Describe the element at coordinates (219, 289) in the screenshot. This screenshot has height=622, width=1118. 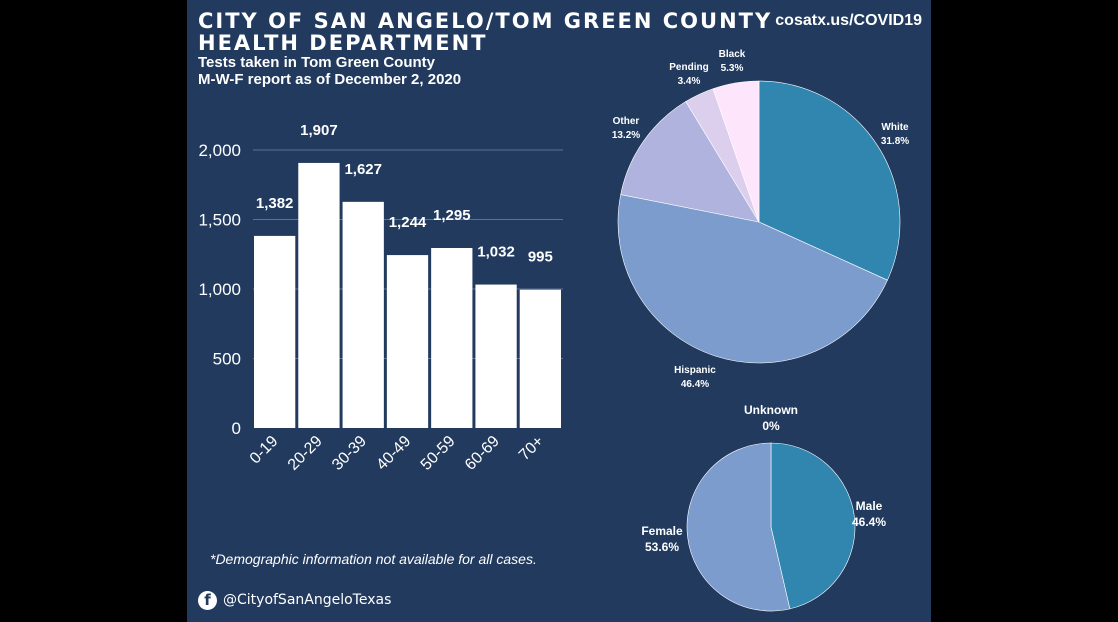
I see `y-tick-label: 1,000` at that location.